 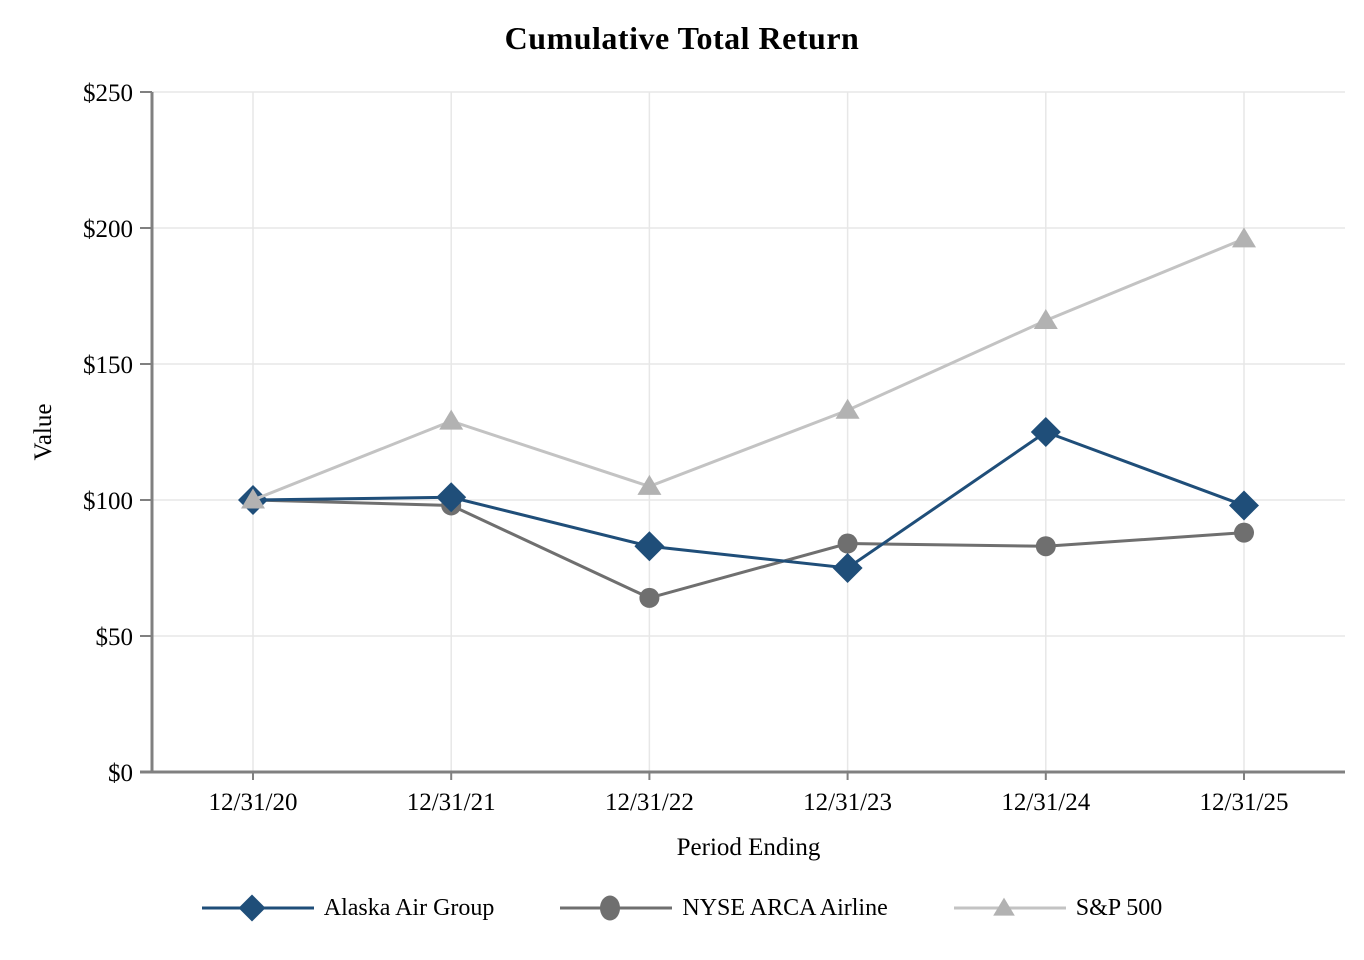 I want to click on series-line-nyse-arca-airline, so click(x=748, y=549).